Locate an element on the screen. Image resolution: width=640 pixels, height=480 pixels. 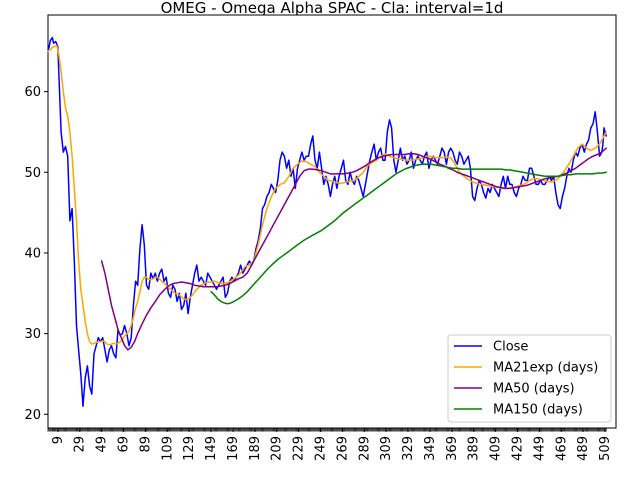
x-tick-label: 109 is located at coordinates (167, 448).